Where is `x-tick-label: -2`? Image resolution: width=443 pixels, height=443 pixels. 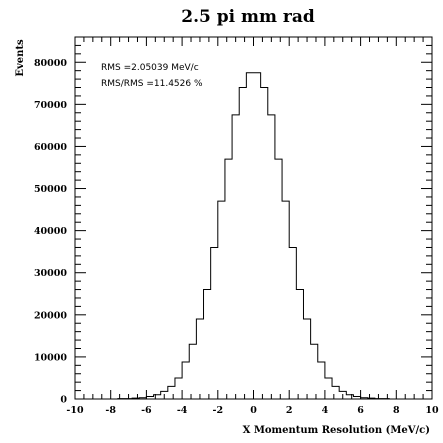 x-tick-label: -2 is located at coordinates (218, 410).